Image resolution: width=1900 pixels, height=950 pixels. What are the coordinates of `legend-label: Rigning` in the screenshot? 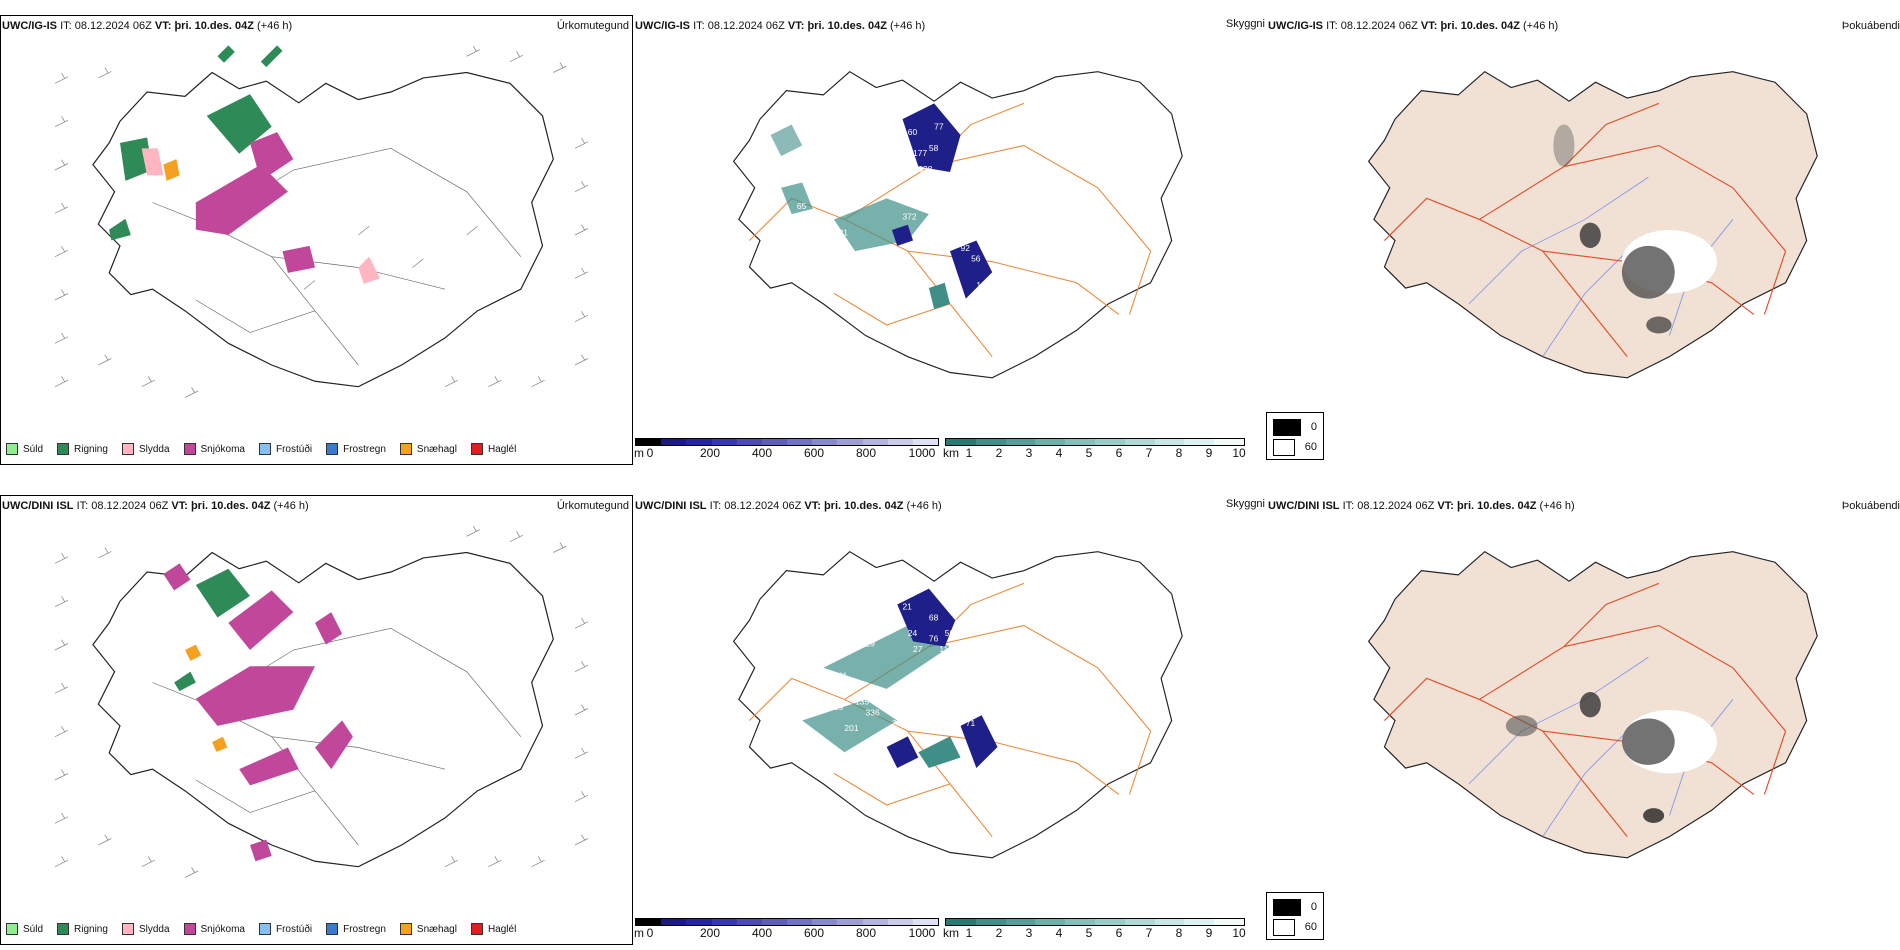 It's located at (91, 449).